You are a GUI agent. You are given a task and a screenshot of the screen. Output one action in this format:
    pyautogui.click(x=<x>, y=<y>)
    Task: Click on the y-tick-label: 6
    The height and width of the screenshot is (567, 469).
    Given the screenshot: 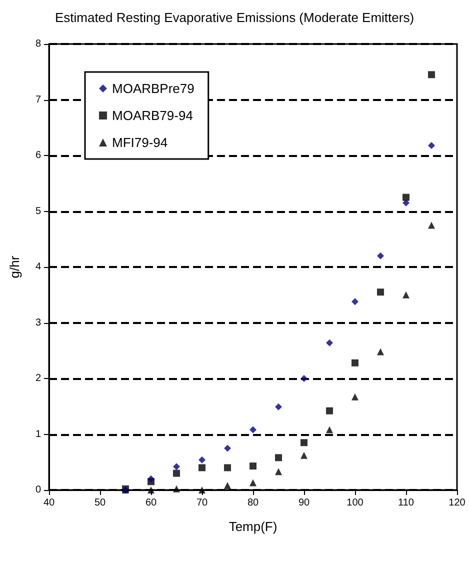 What is the action you would take?
    pyautogui.click(x=38, y=155)
    